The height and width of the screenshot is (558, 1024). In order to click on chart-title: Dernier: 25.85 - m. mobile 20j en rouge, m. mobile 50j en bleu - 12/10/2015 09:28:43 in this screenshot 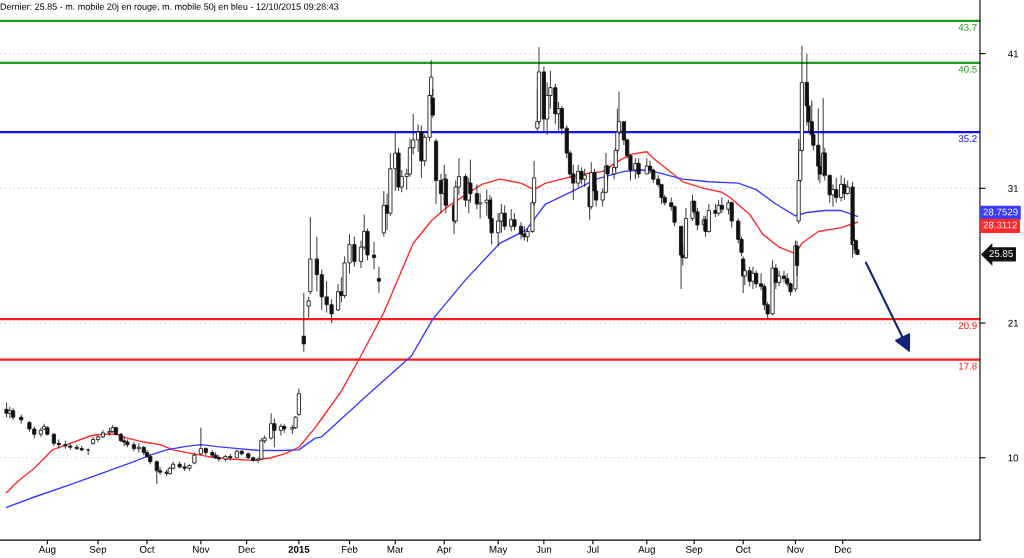, I will do `click(169, 7)`.